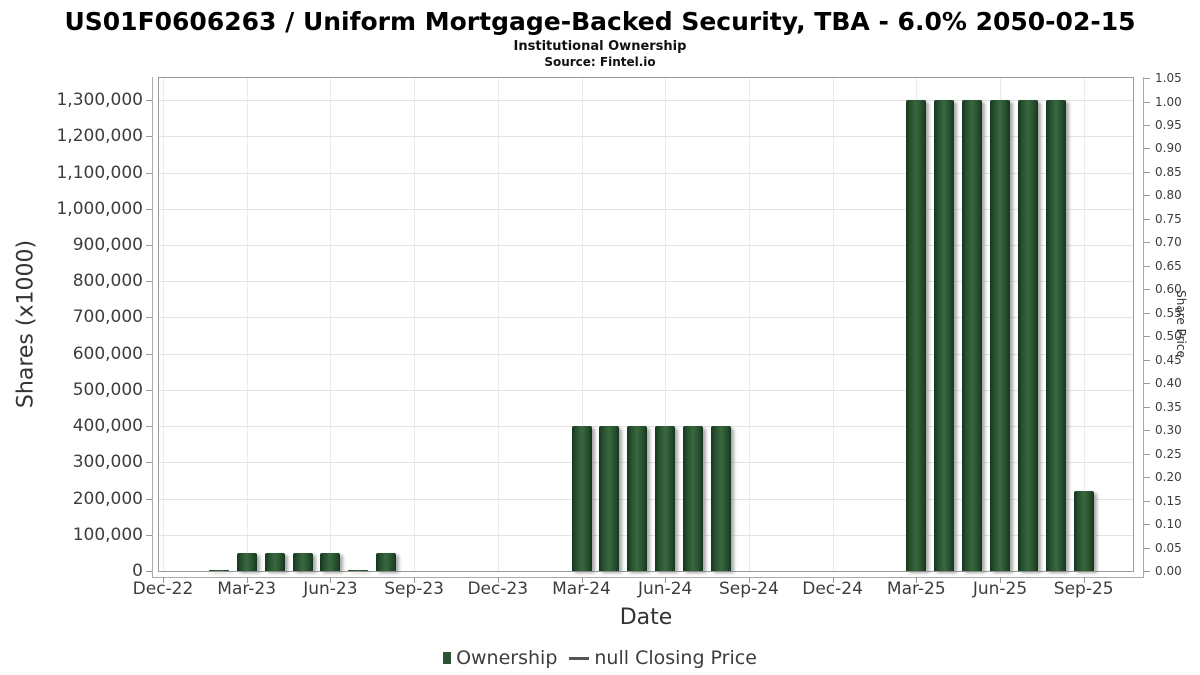  I want to click on x-tick-label: Dec-22, so click(163, 589).